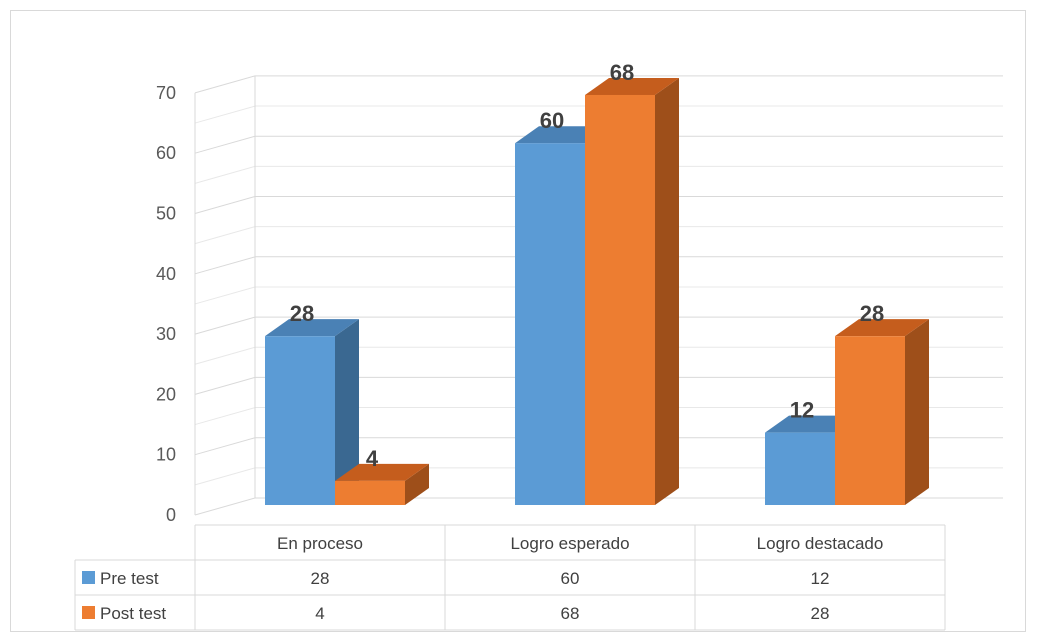 The width and height of the screenshot is (1039, 643). Describe the element at coordinates (802, 410) in the screenshot. I see `data-label: 12` at that location.